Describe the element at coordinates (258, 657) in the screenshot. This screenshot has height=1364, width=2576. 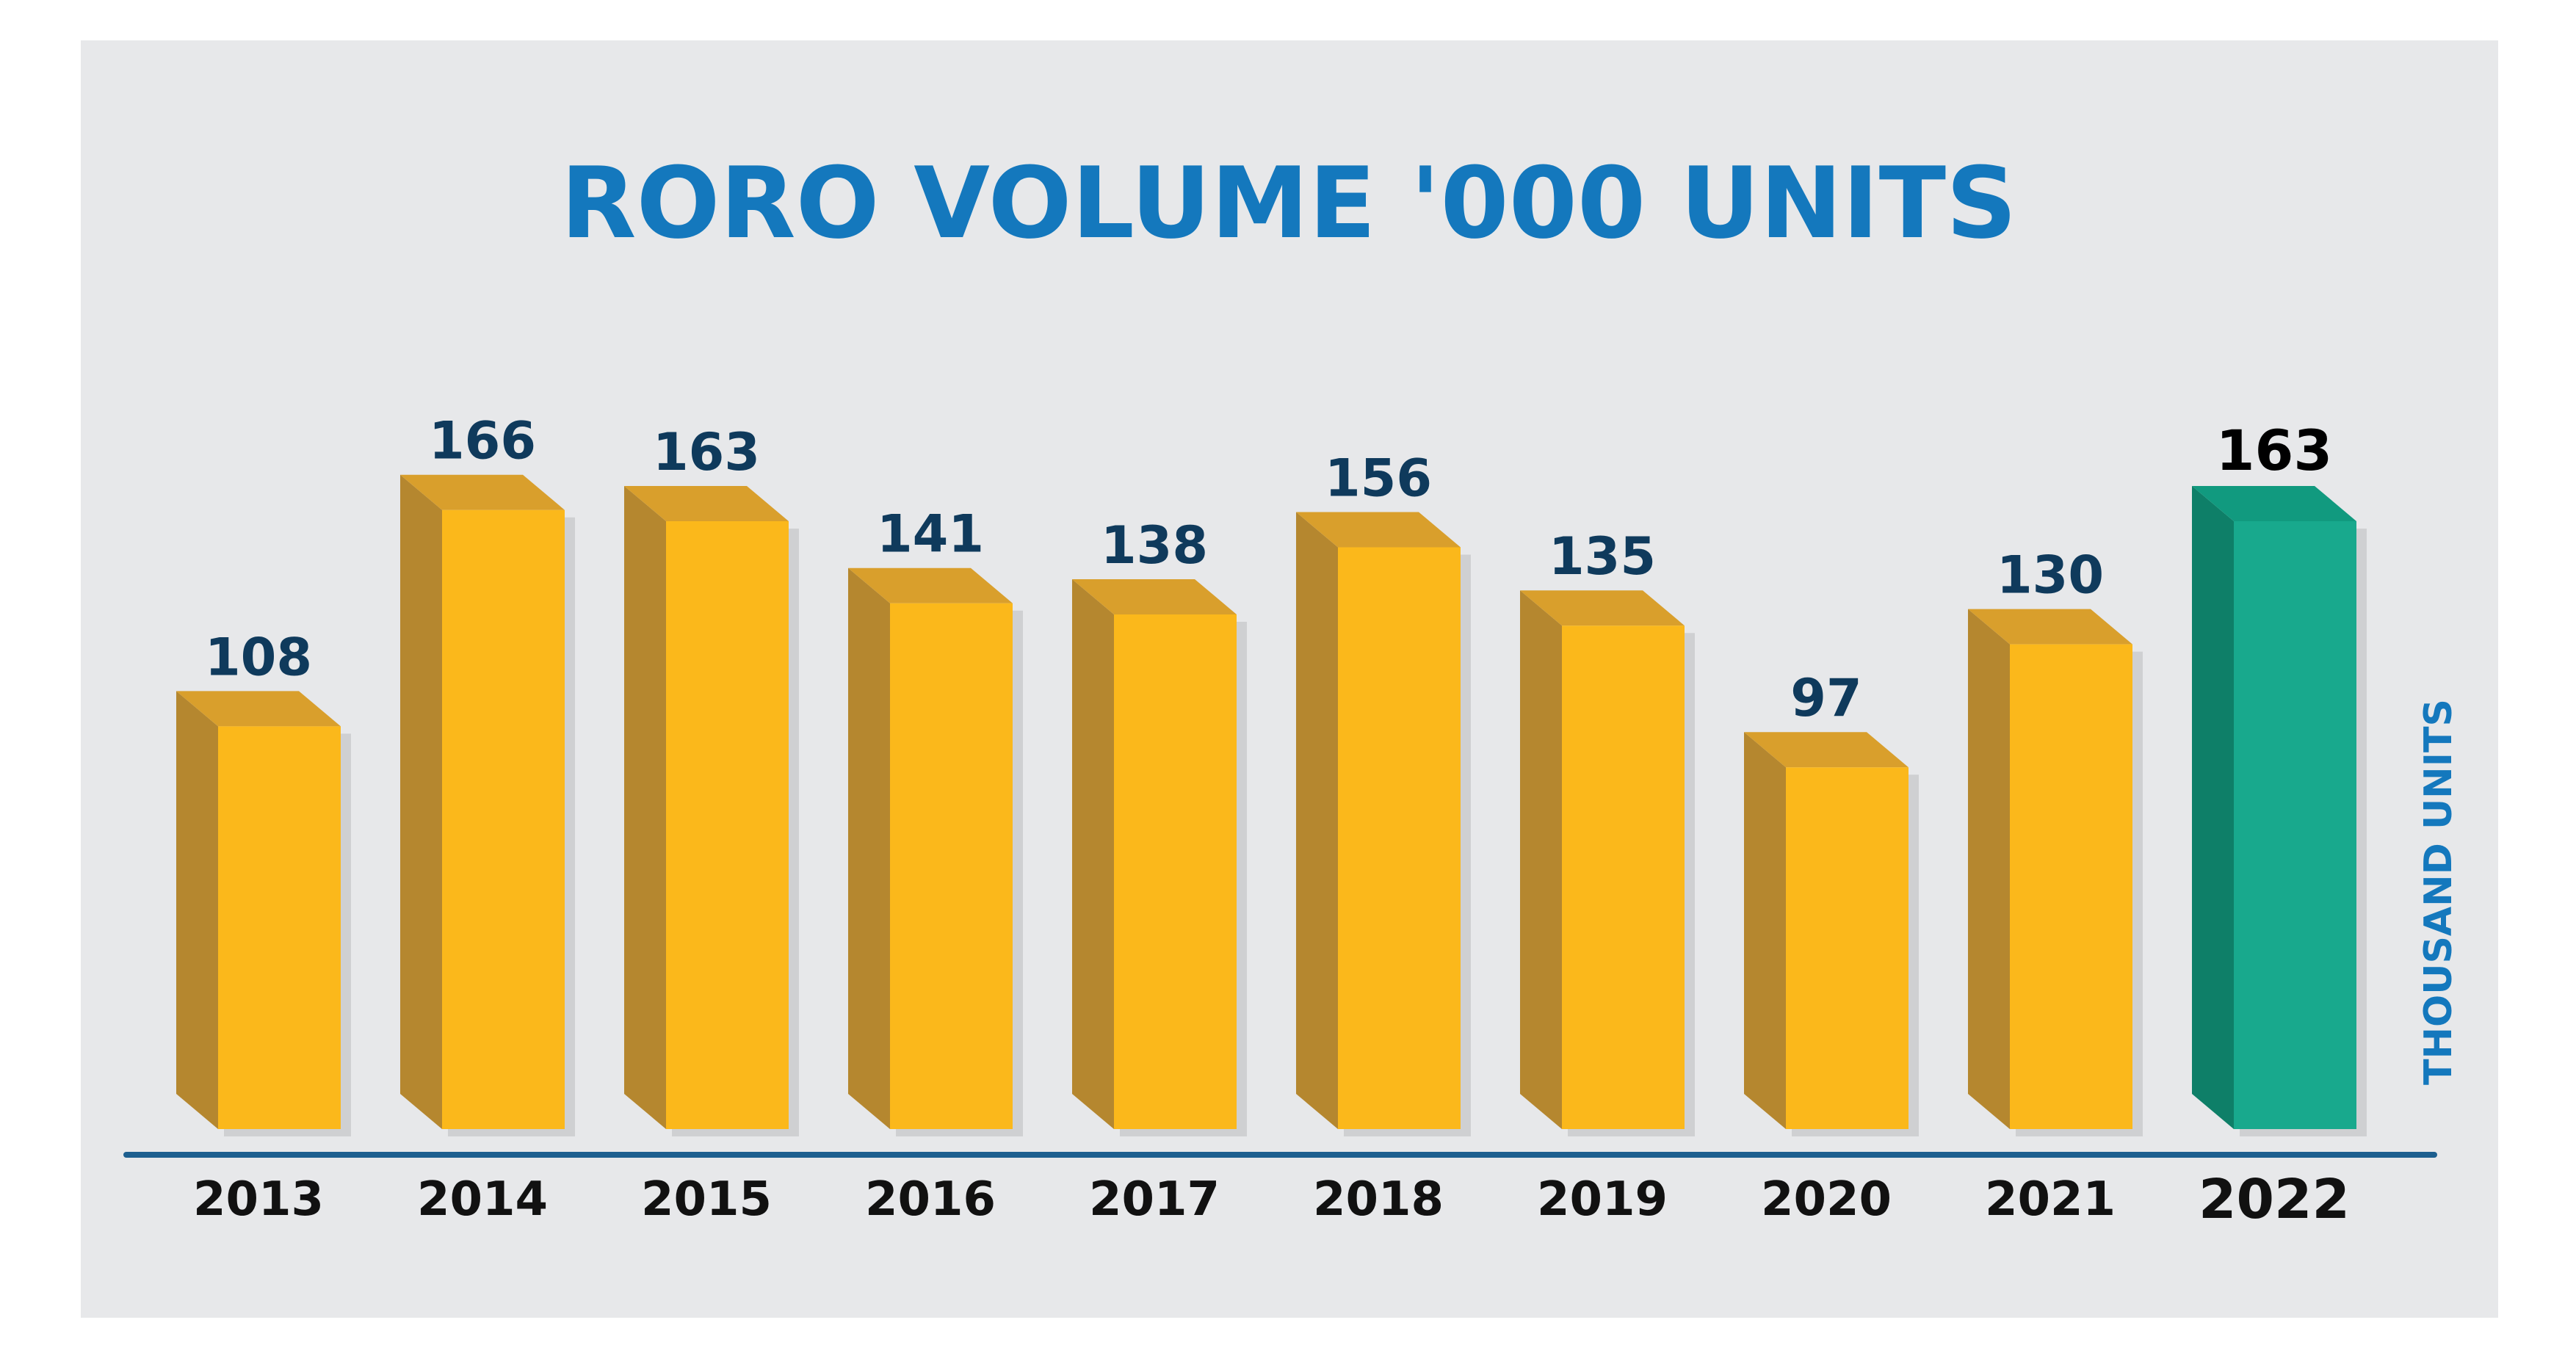
I see `value-label-2013: 108` at that location.